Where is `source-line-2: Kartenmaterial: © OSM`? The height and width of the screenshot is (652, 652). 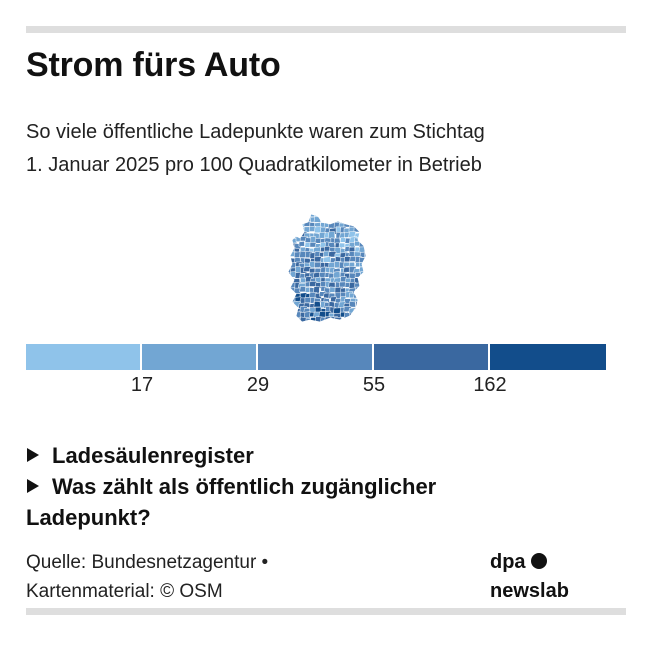
source-line-2: Kartenmaterial: © OSM is located at coordinates (124, 591).